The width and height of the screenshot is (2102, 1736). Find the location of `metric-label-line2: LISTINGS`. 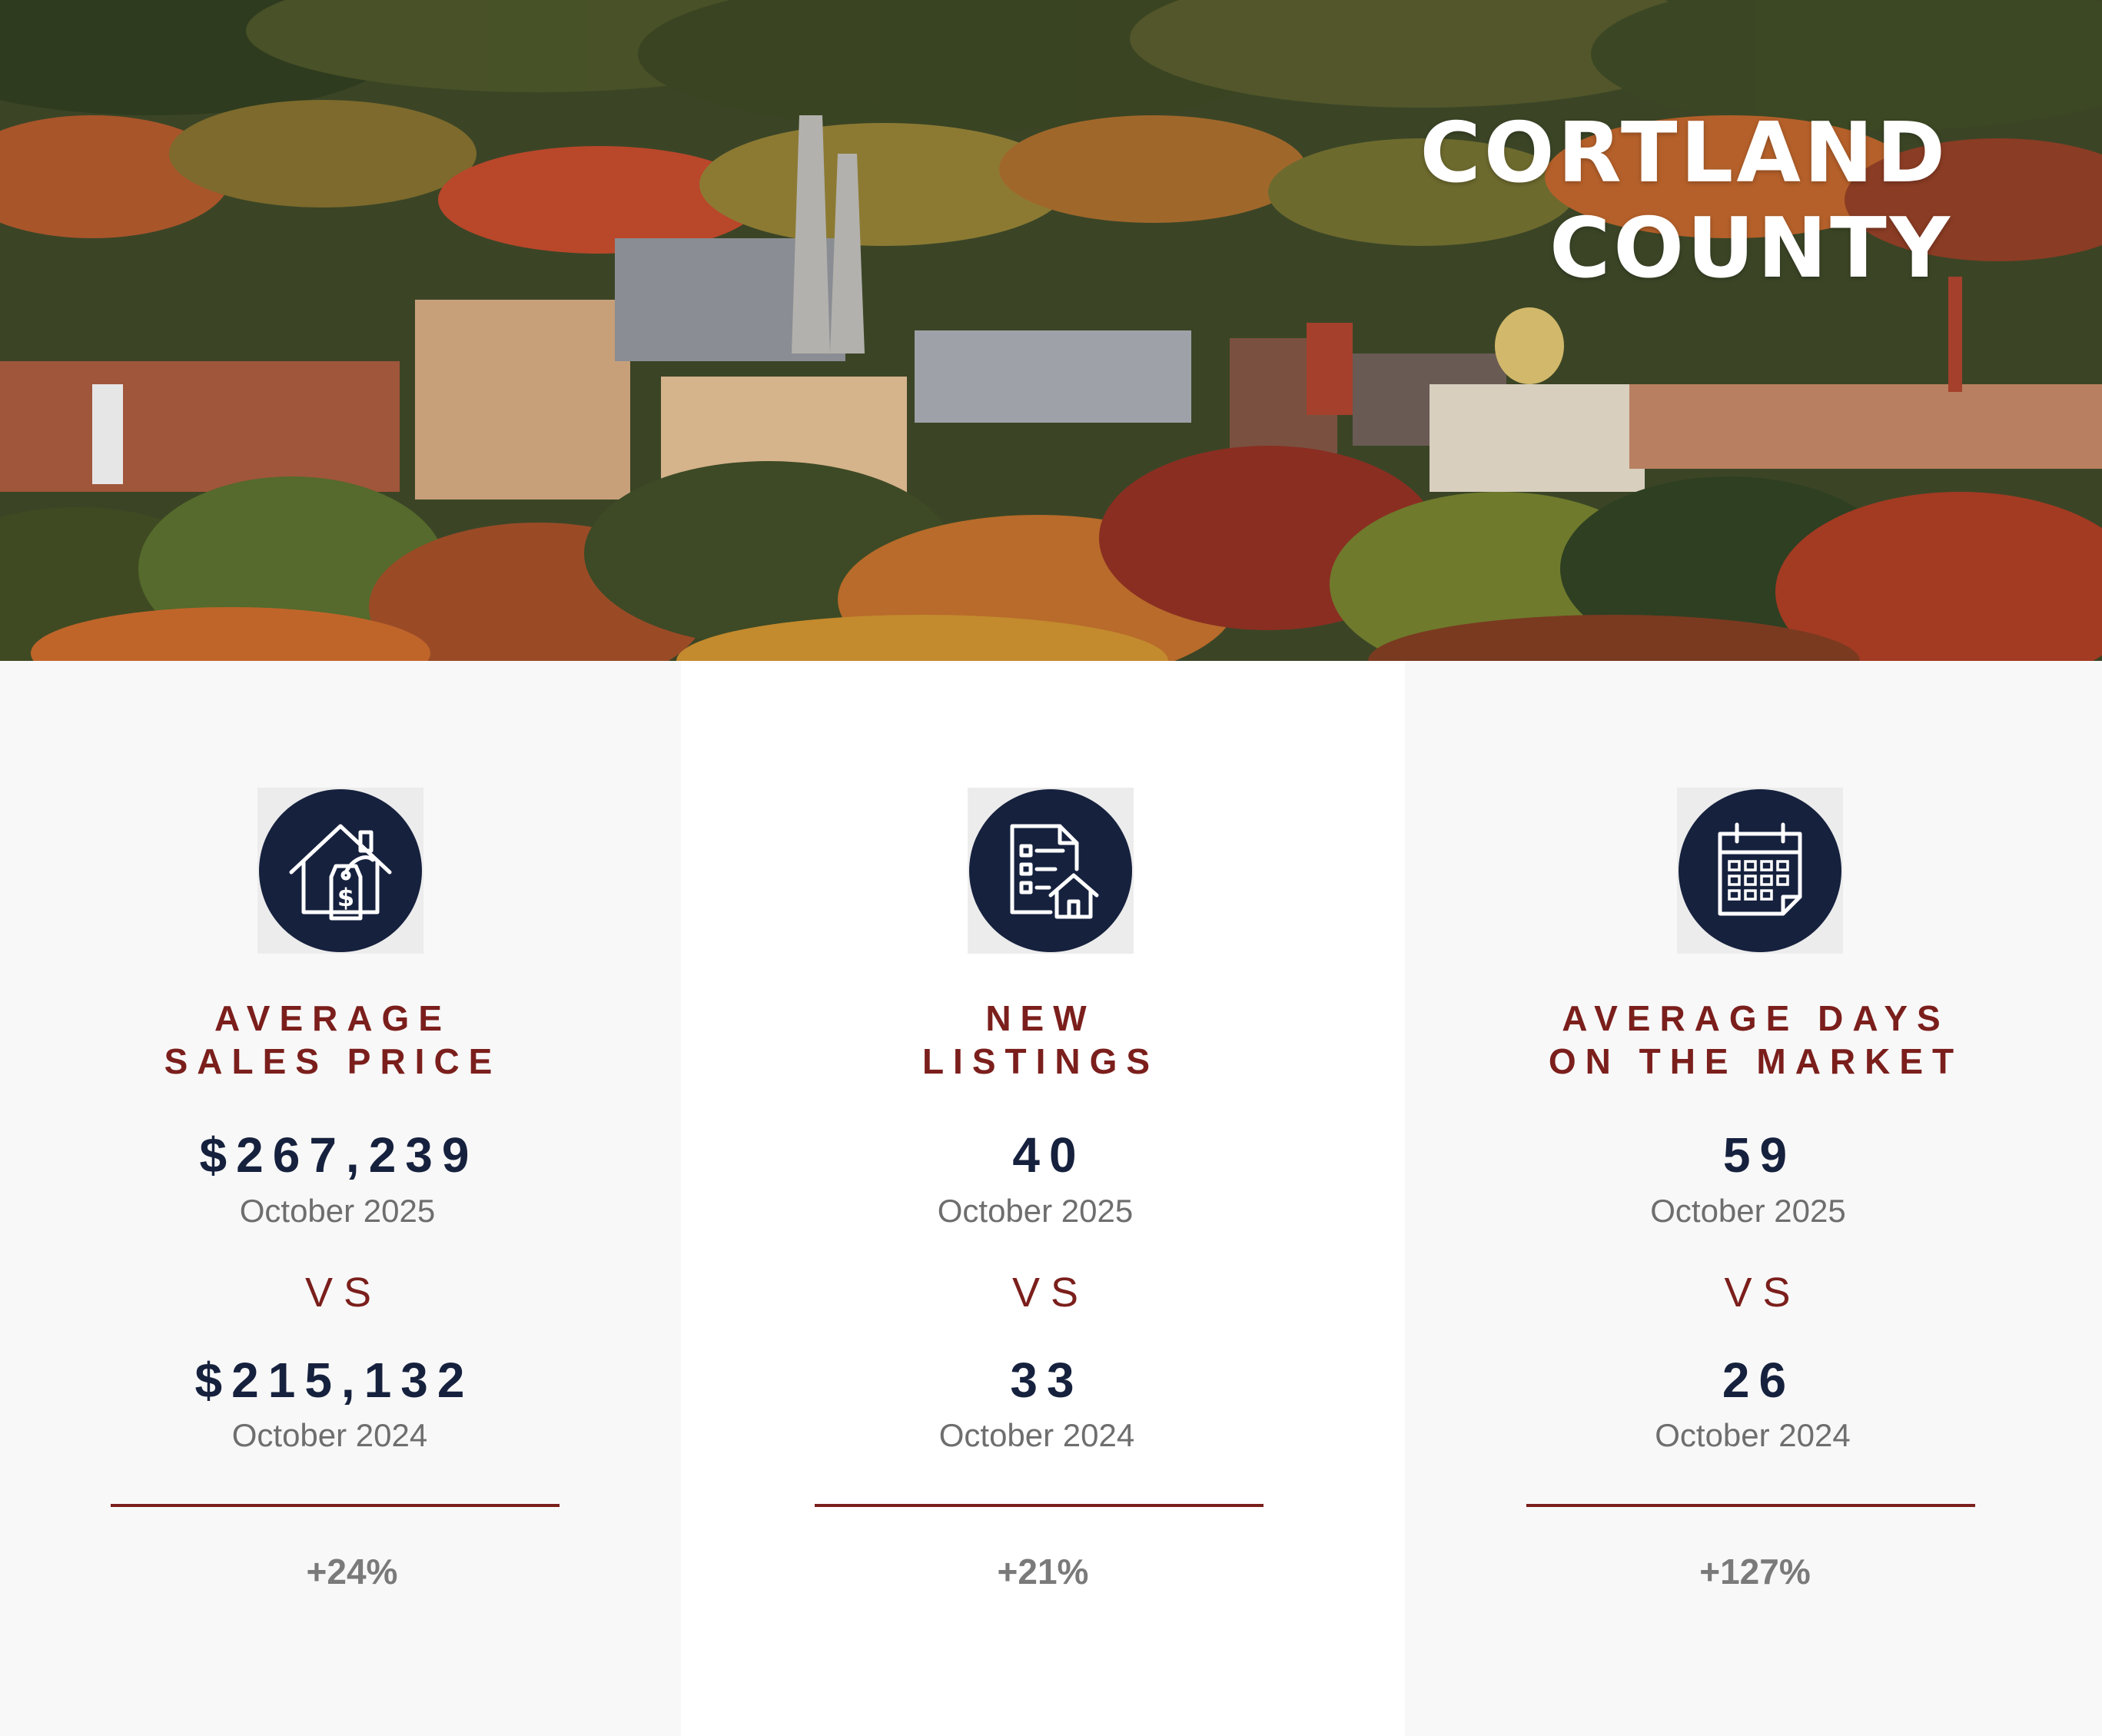

metric-label-line2: LISTINGS is located at coordinates (1040, 1061).